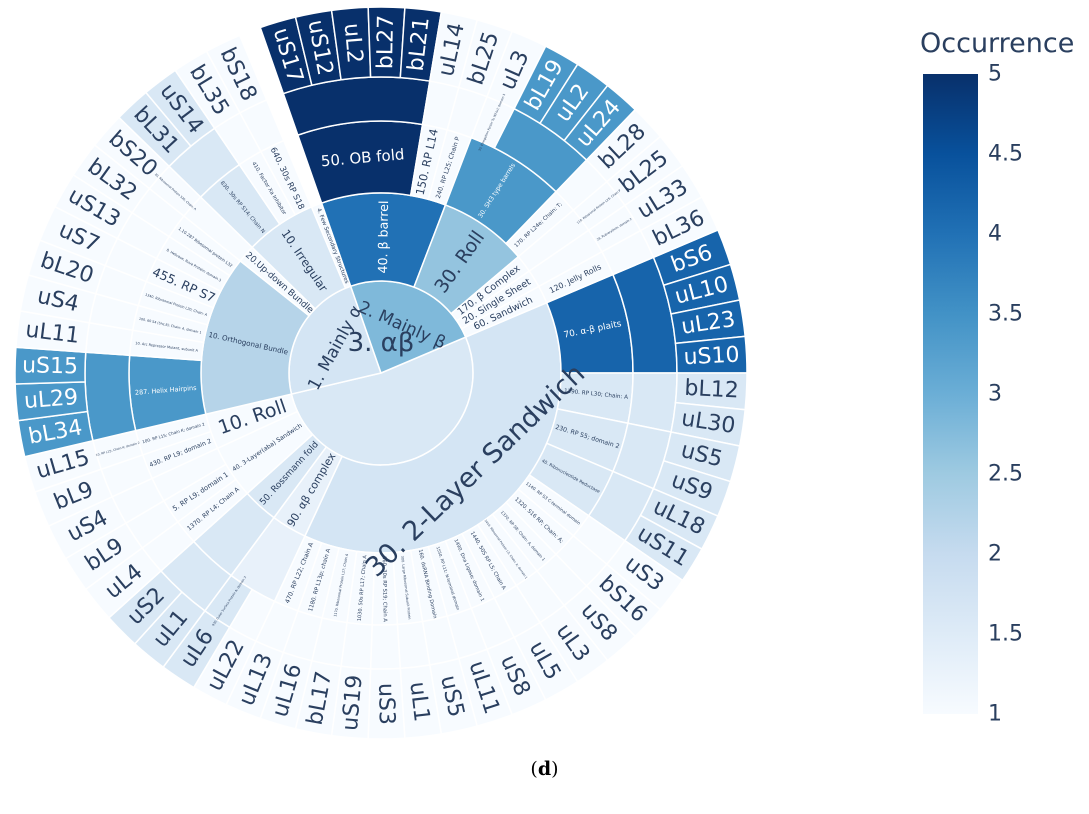 Image resolution: width=1089 pixels, height=814 pixels. Describe the element at coordinates (950, 394) in the screenshot. I see `colorbar` at that location.